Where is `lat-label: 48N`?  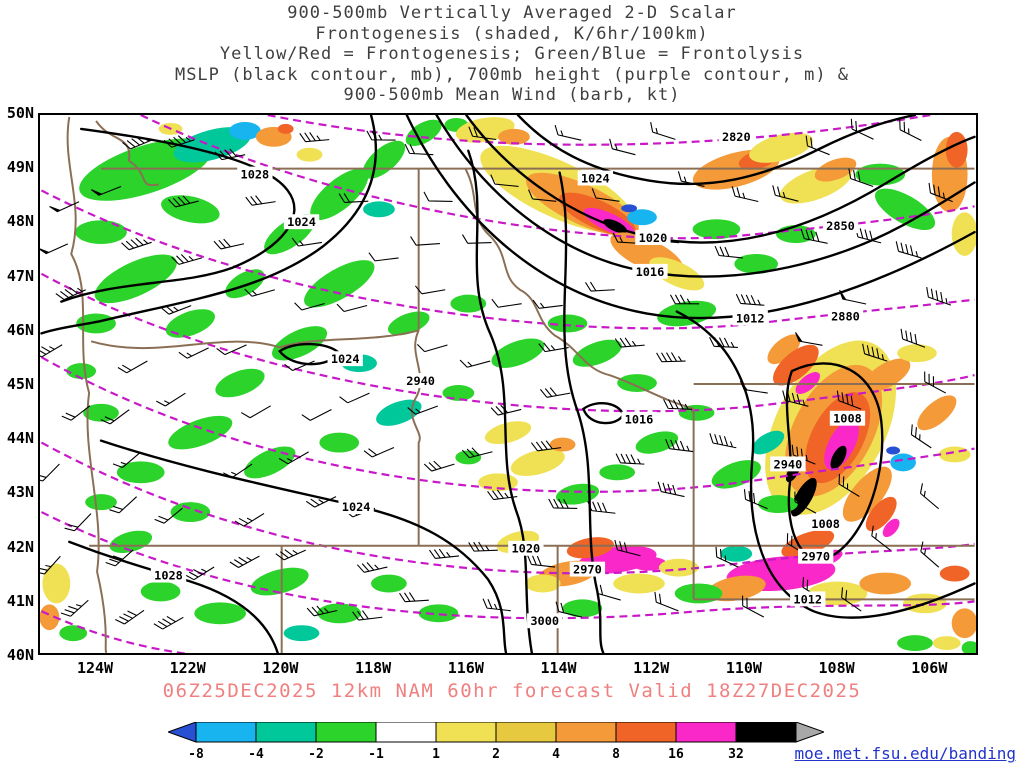 lat-label: 48N is located at coordinates (20, 221).